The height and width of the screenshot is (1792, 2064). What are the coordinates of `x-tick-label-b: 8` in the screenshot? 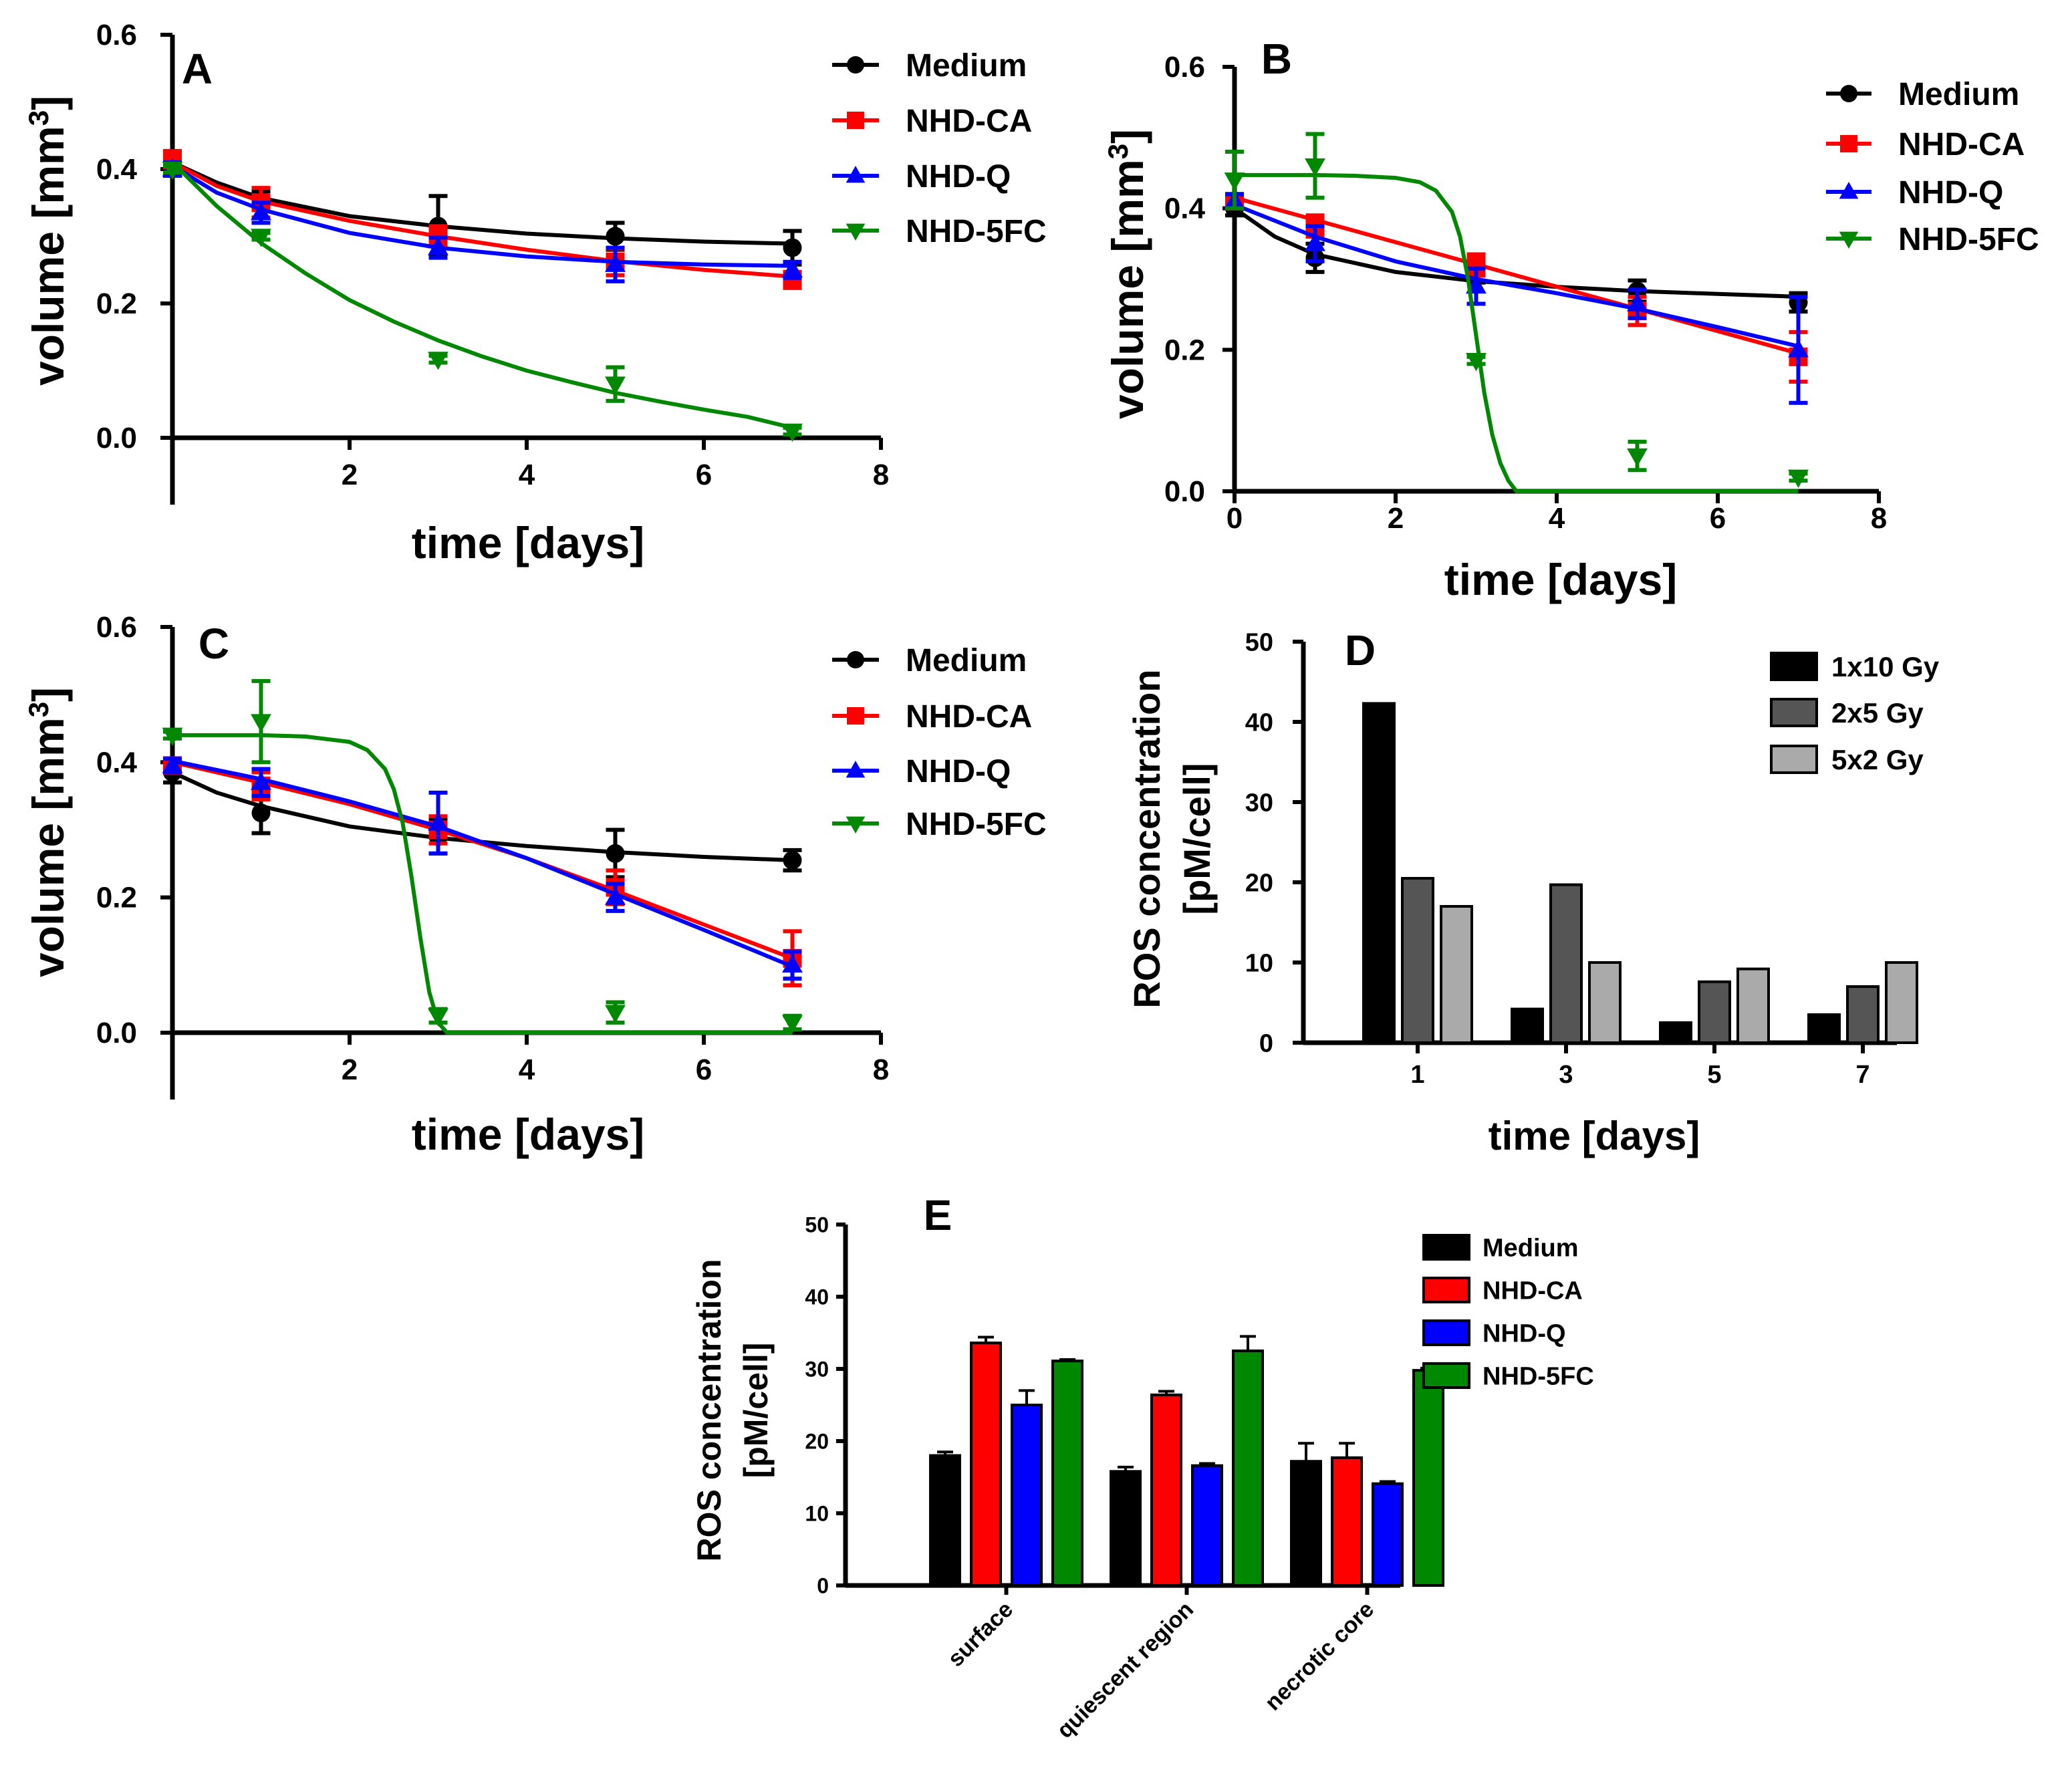 It's located at (1879, 518).